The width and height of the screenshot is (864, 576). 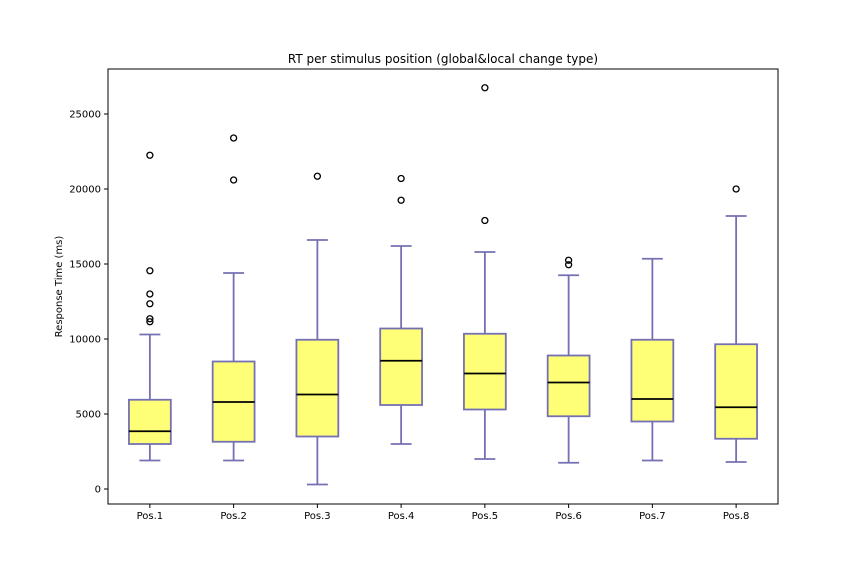 What do you see at coordinates (317, 516) in the screenshot?
I see `x-tick-label: Pos.3` at bounding box center [317, 516].